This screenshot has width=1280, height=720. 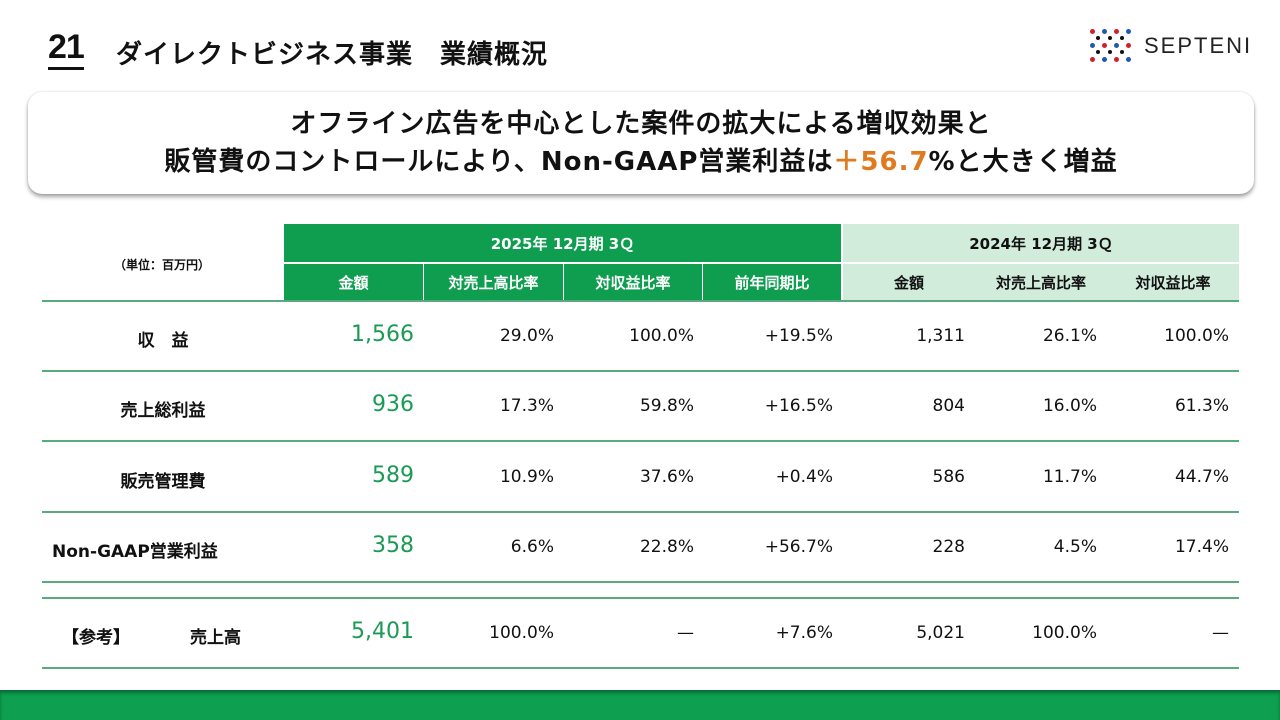 I want to click on headline-prefix: 販管費のコントロールにより、Non-GAAP営業利益は, so click(x=499, y=162).